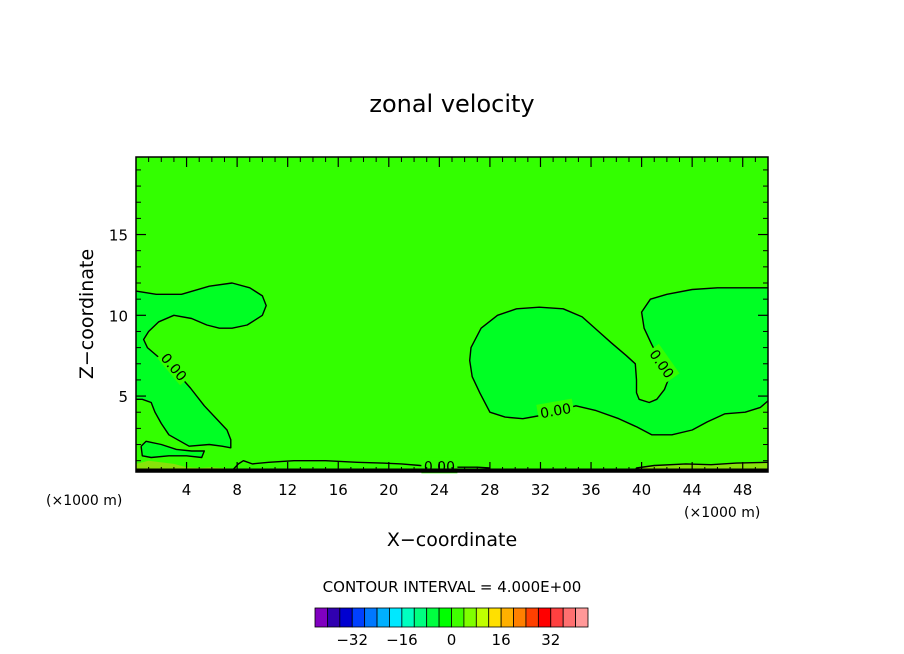 This screenshot has width=904, height=654. What do you see at coordinates (452, 640) in the screenshot?
I see `colorbar-tick-label: 0` at bounding box center [452, 640].